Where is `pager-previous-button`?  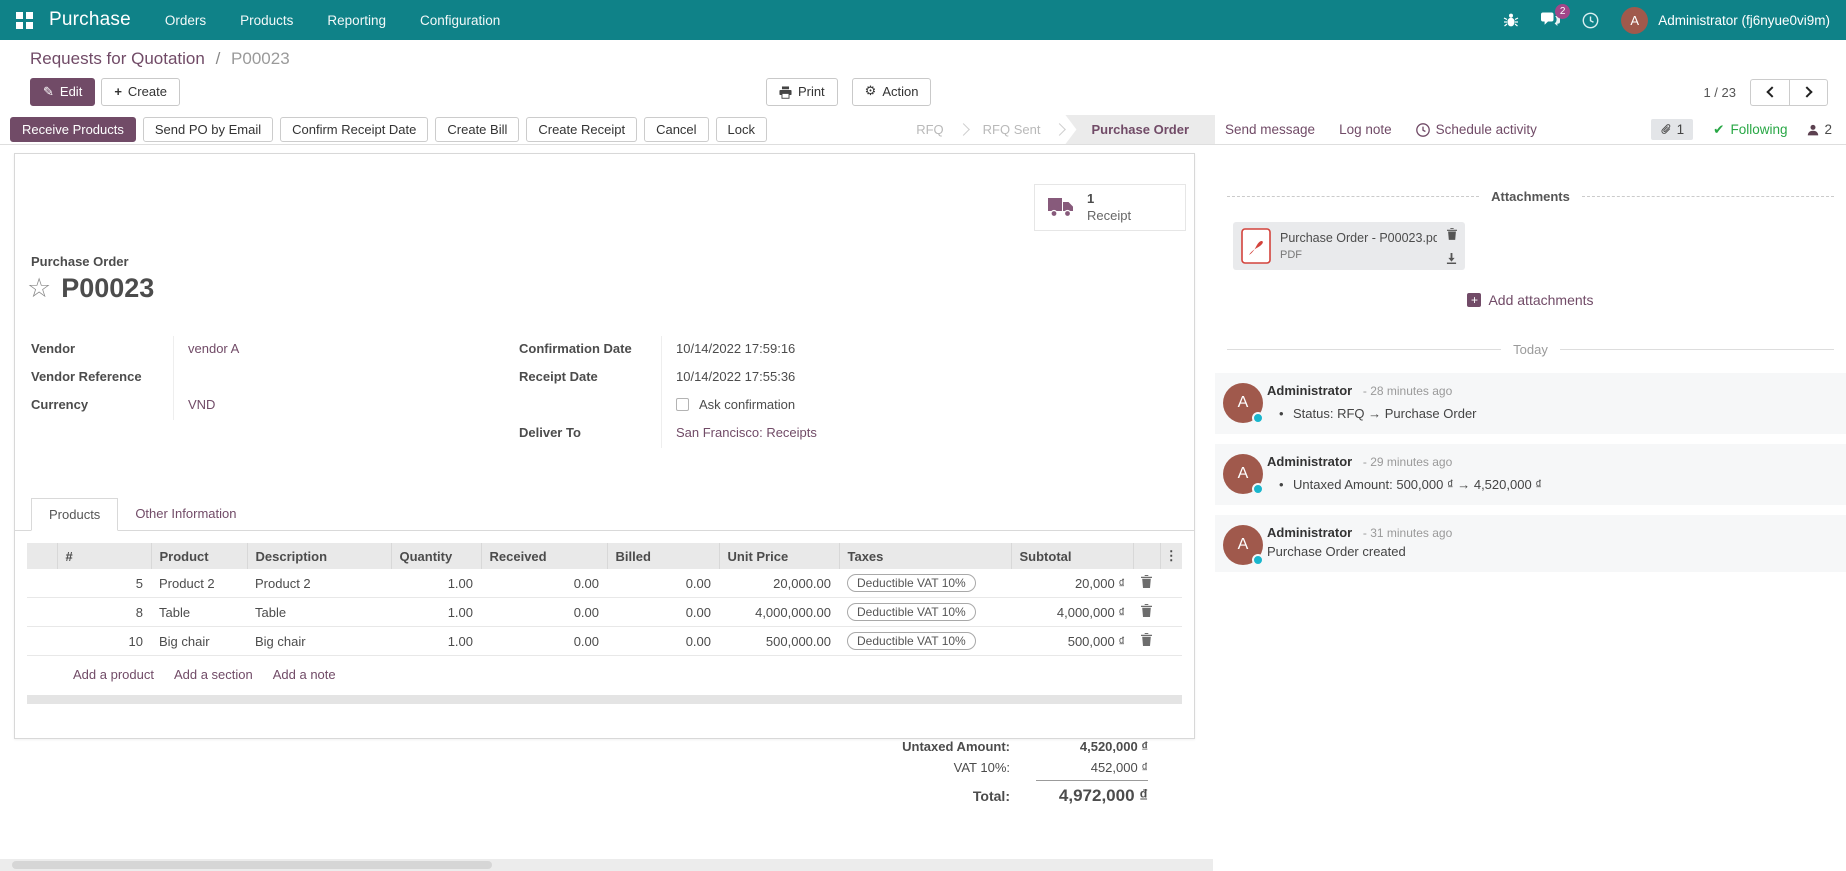
pager-previous-button is located at coordinates (1769, 92).